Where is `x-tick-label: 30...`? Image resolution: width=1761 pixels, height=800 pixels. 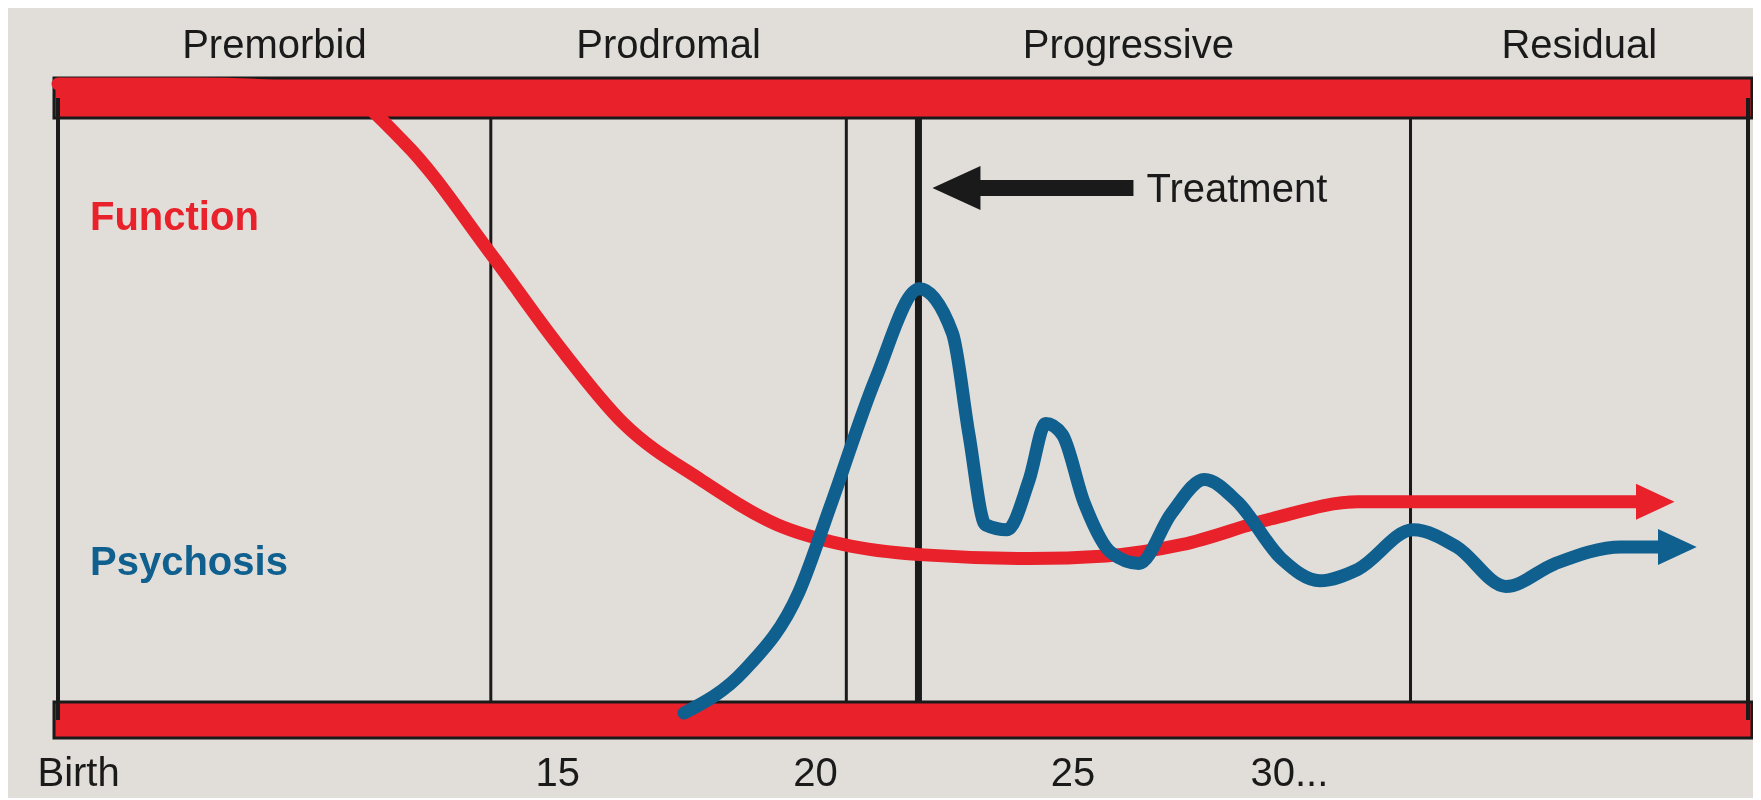 x-tick-label: 30... is located at coordinates (1289, 772).